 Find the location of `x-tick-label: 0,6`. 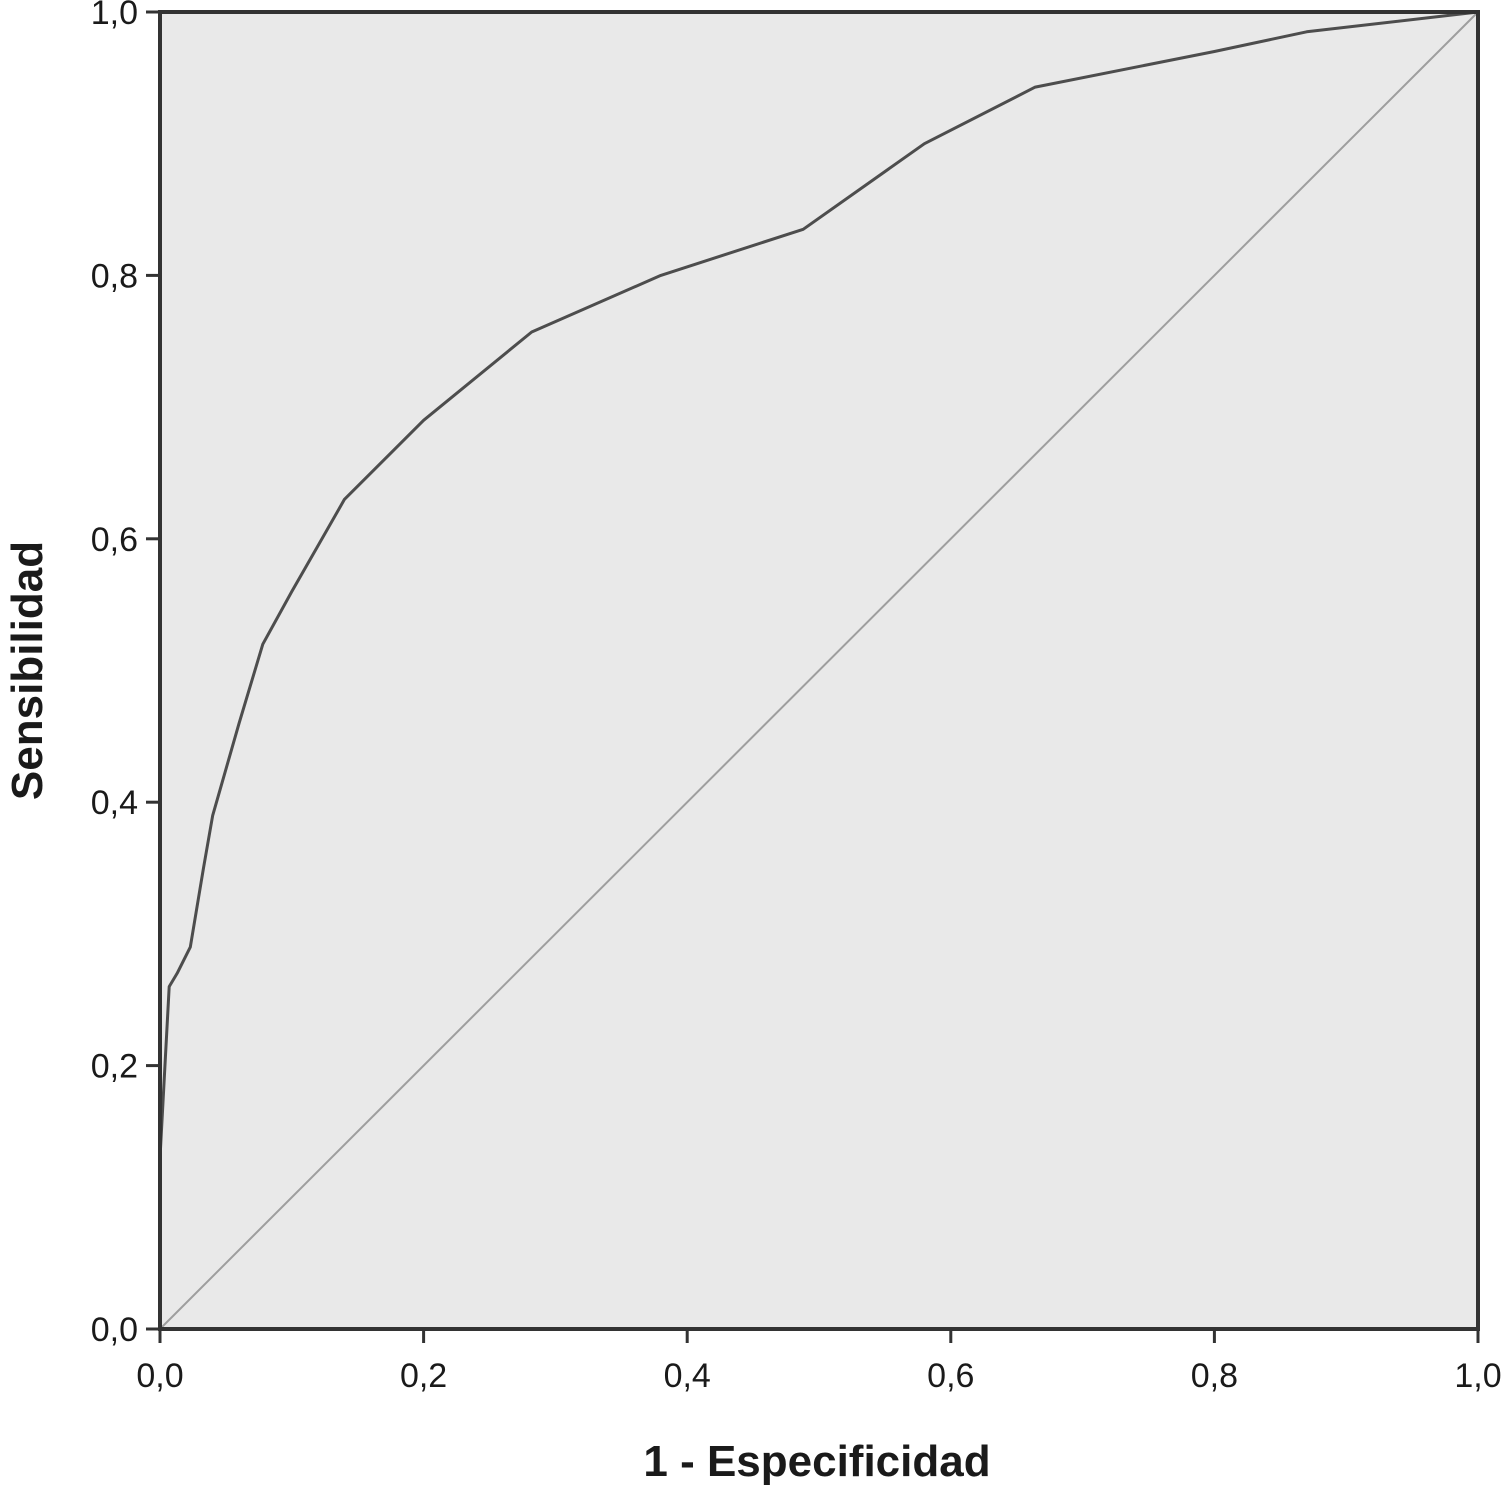

x-tick-label: 0,6 is located at coordinates (950, 1376).